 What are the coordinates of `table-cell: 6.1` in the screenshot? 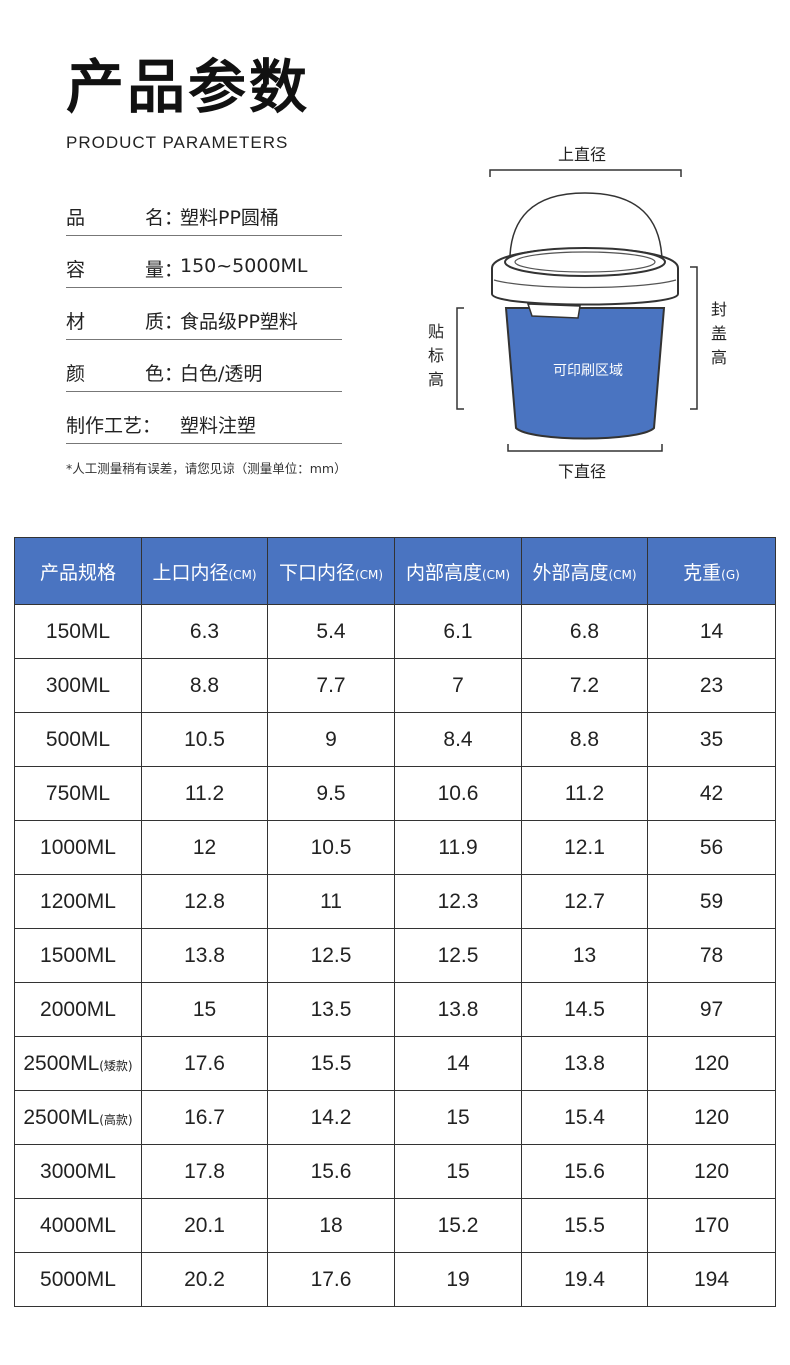 It's located at (458, 631).